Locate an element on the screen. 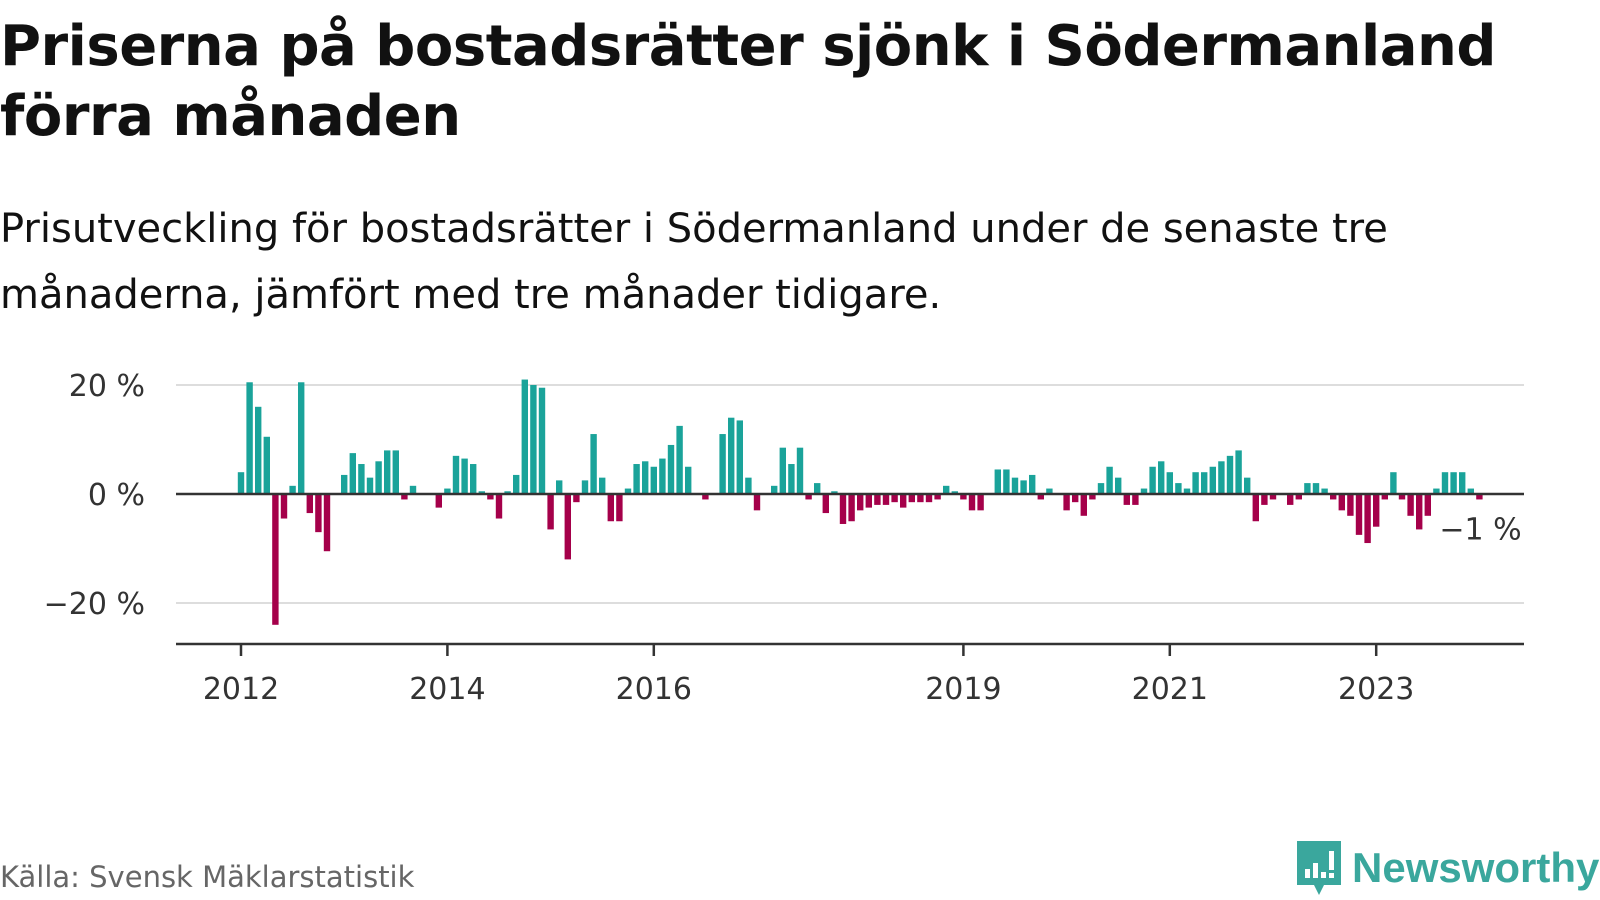 This screenshot has width=1600, height=900. x-tick-label: 2014 is located at coordinates (447, 689).